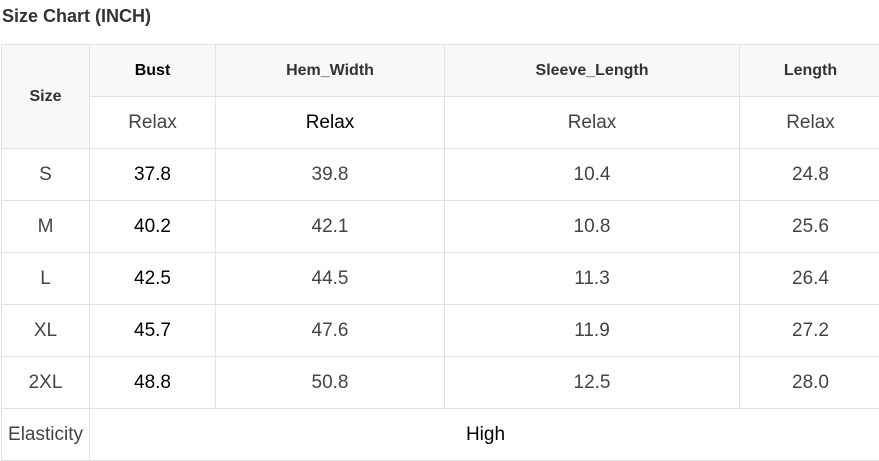  Describe the element at coordinates (46, 175) in the screenshot. I see `size-cell: S` at that location.